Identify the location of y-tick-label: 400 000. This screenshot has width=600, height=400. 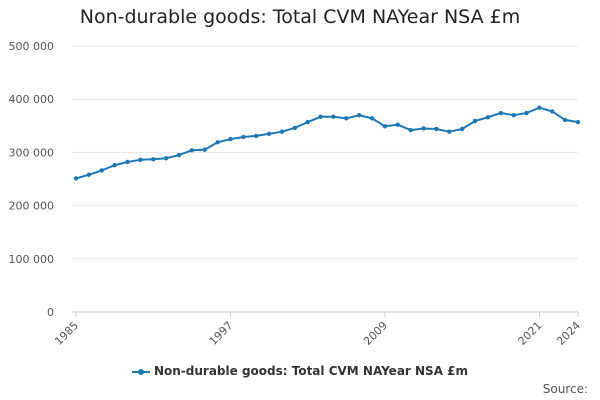
(32, 99).